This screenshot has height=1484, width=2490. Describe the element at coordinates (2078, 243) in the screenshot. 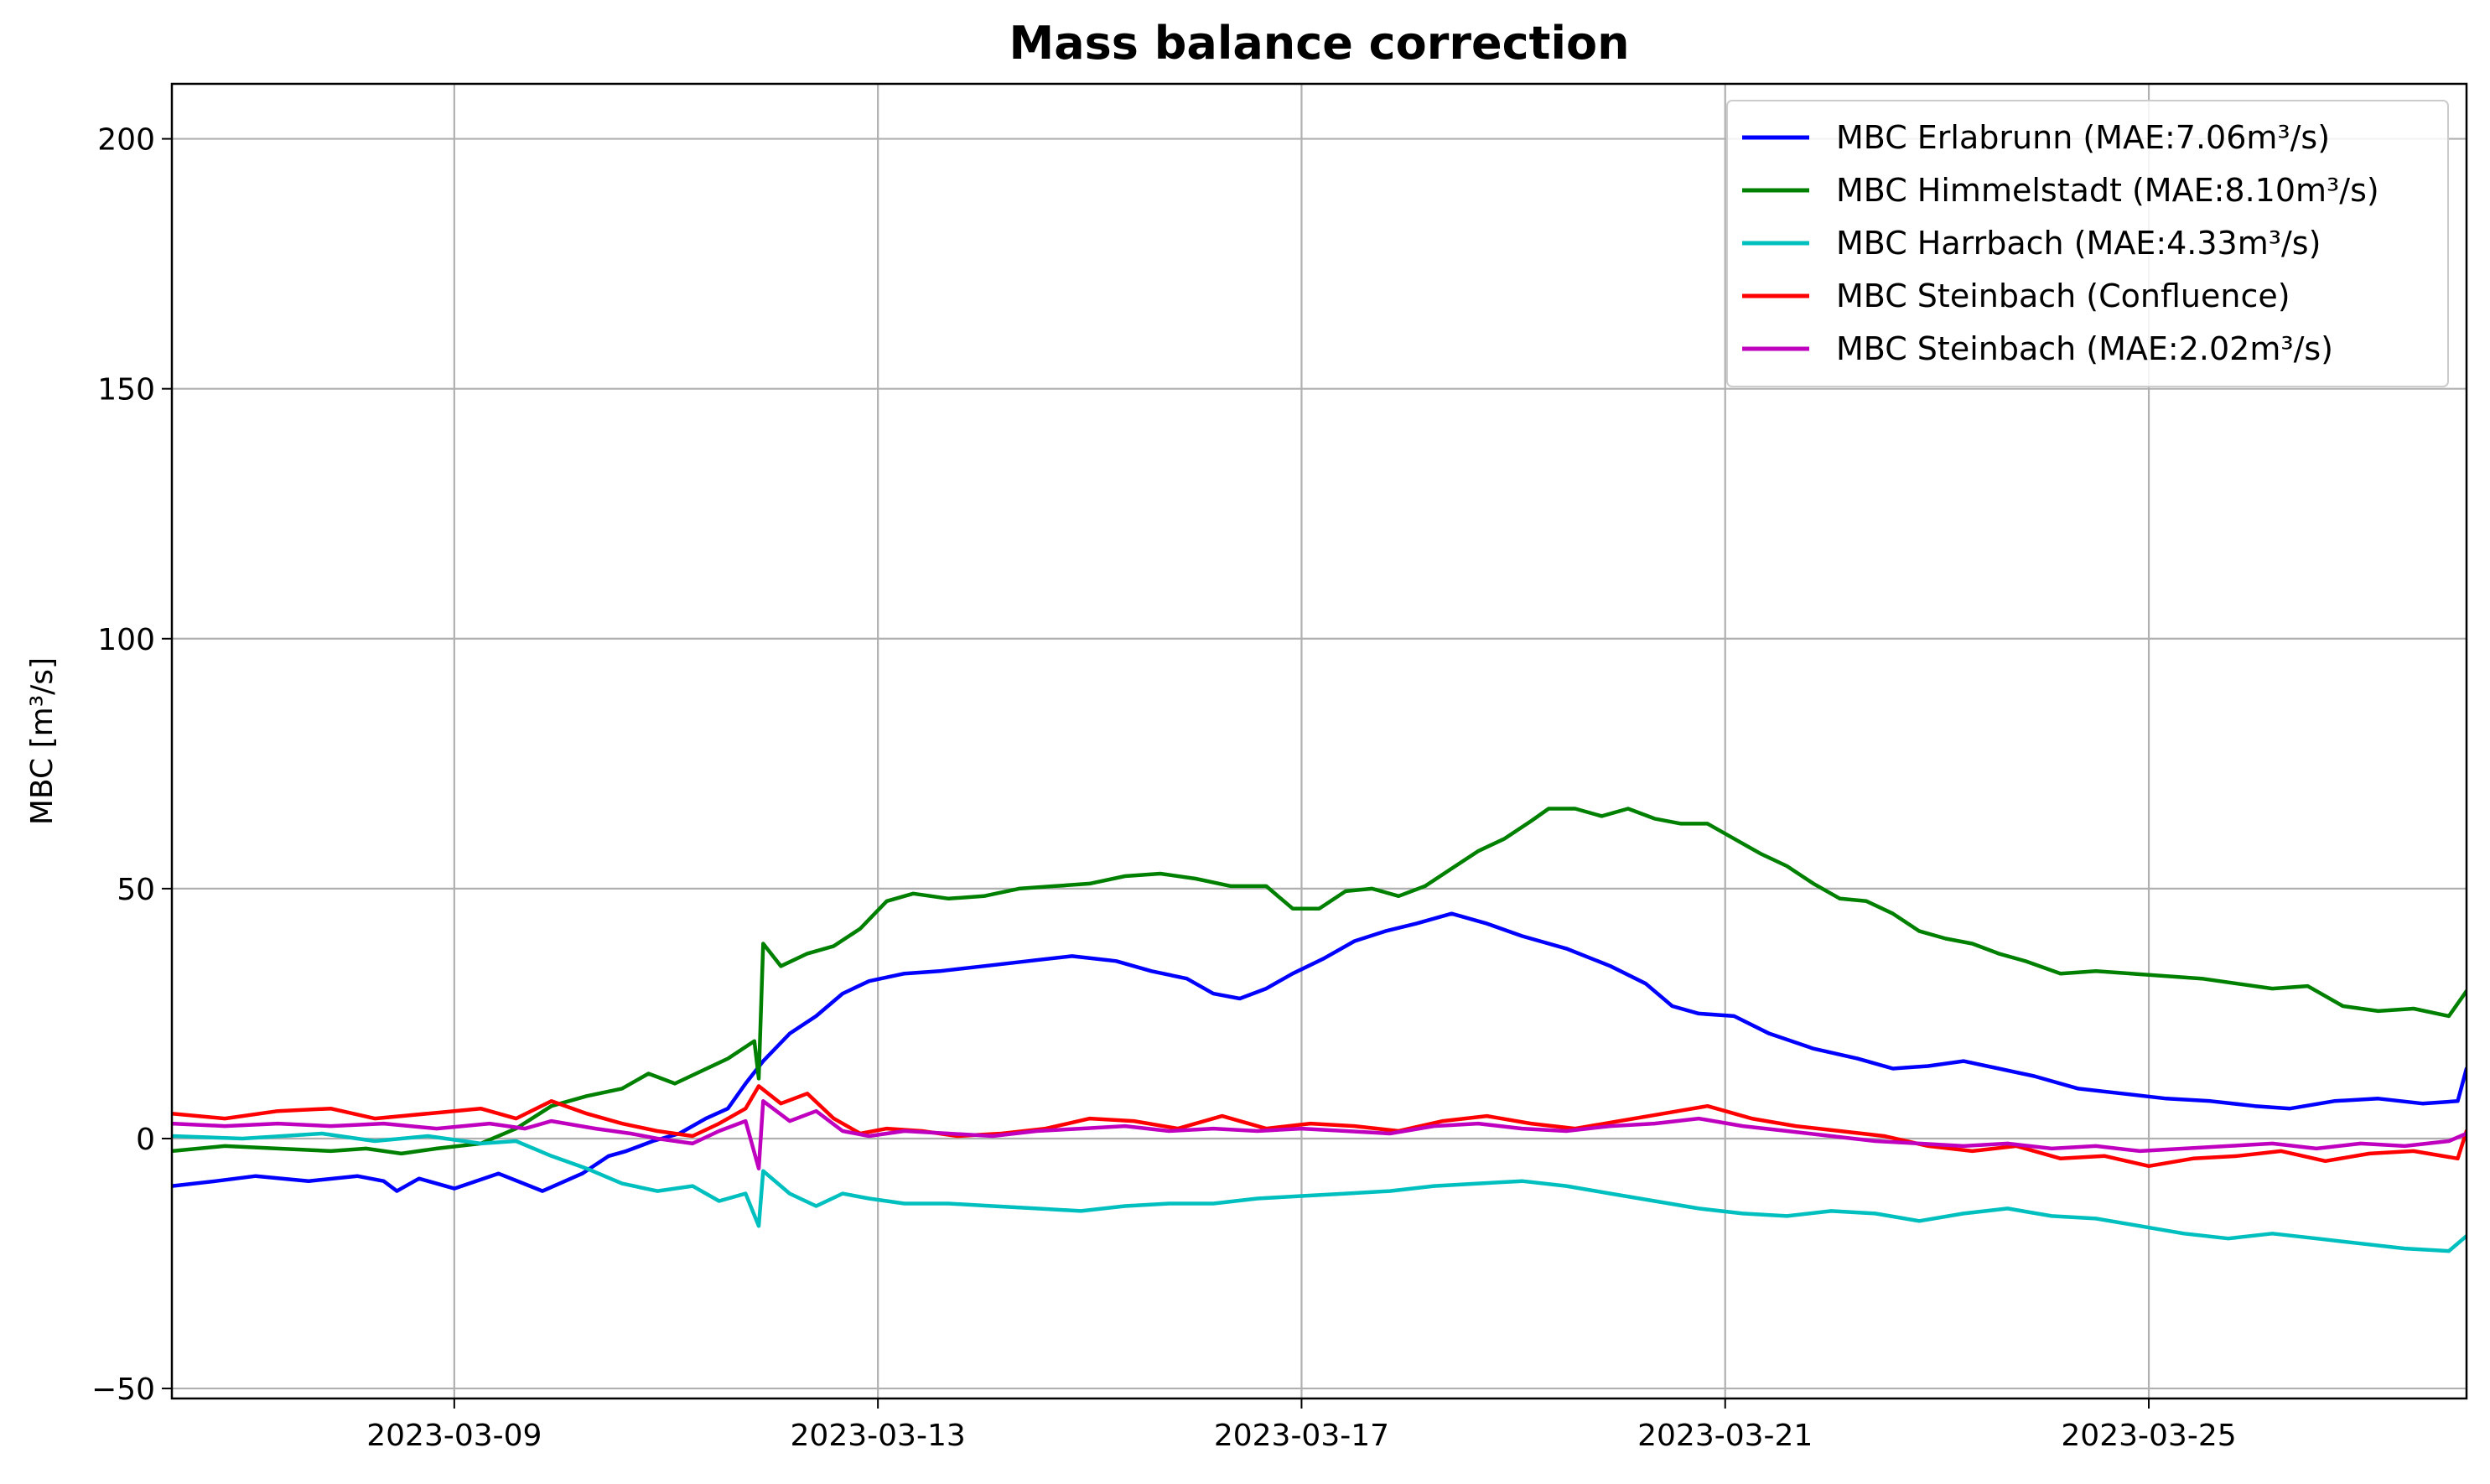

I see `legend-label: MBC Harrbach (MAE:4.33m³/s)` at that location.